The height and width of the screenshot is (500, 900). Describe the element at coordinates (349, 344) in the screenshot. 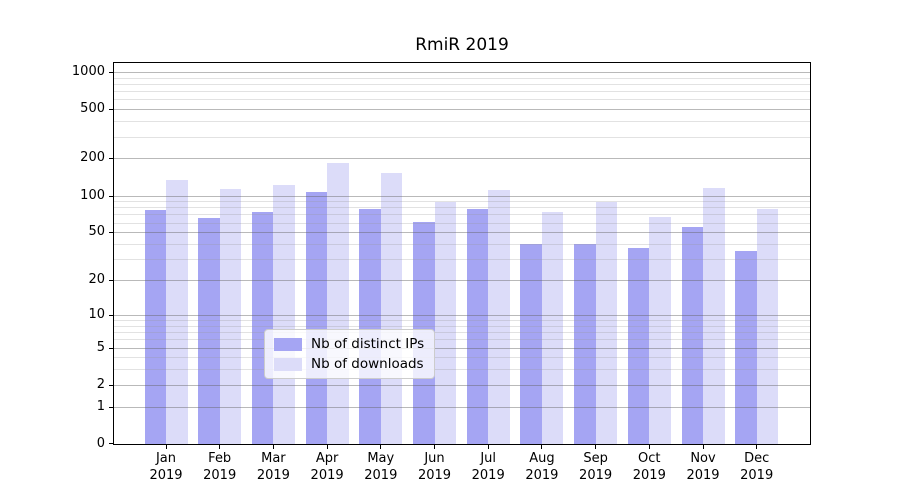

I see `legend-entry-distinct-ips: Nb of distinct IPs` at that location.